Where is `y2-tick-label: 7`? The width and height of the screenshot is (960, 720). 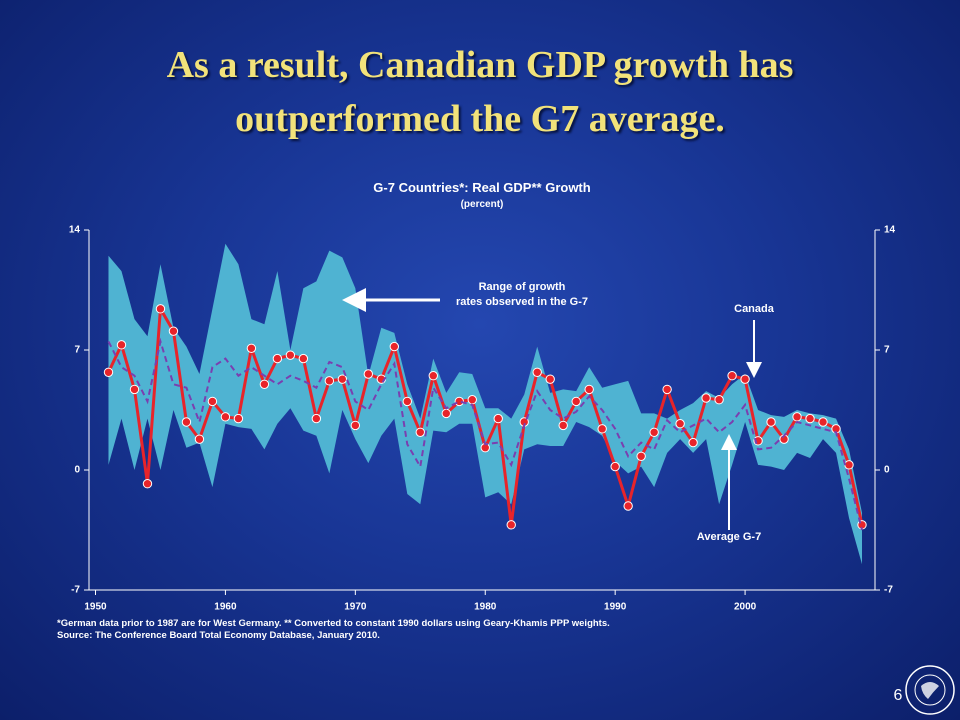 y2-tick-label: 7 is located at coordinates (887, 350).